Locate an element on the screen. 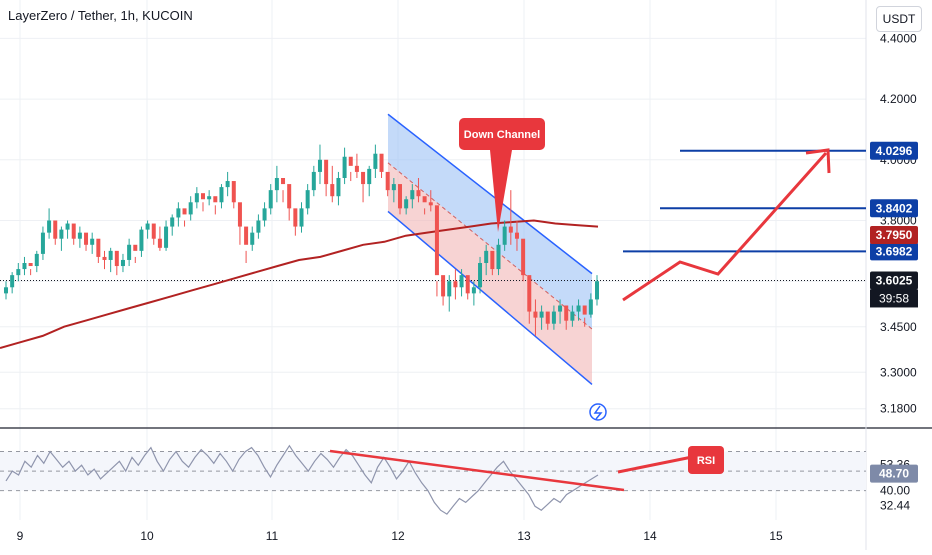 This screenshot has width=932, height=555. price-tick-0: 4.4000 is located at coordinates (898, 38).